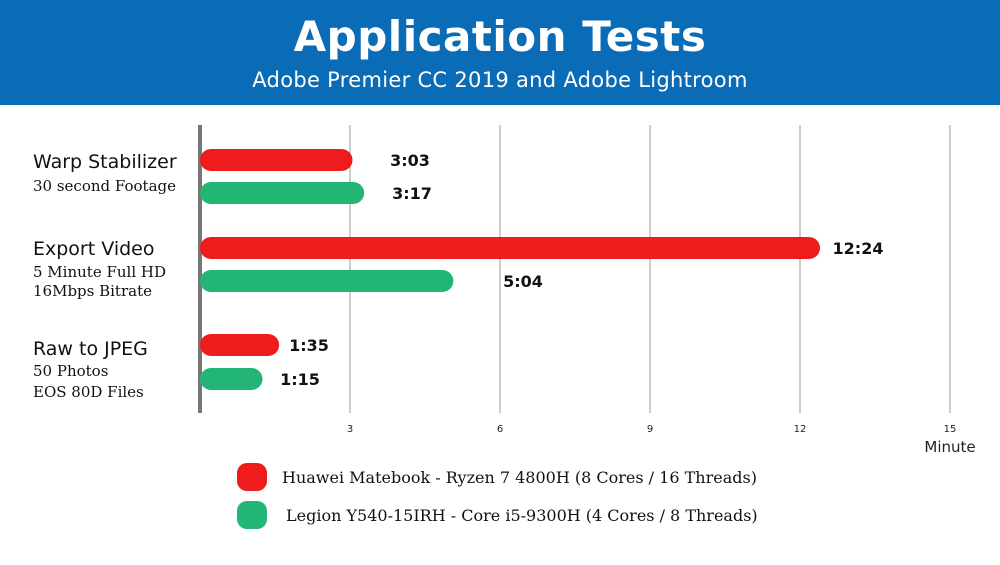  Describe the element at coordinates (800, 429) in the screenshot. I see `x-tick-label-12: 12` at that location.